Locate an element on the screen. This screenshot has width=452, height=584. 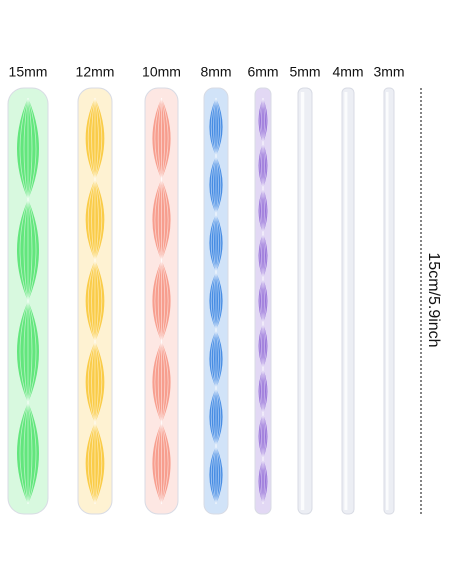
size-label: 3mm is located at coordinates (388, 72).